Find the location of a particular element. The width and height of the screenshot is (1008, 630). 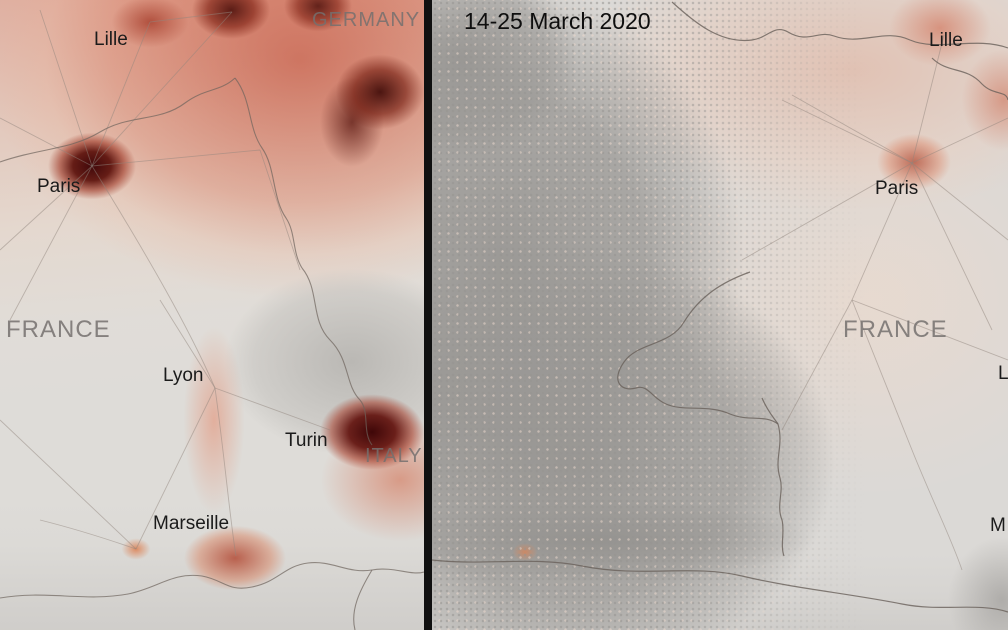

city-label-marseille-partial: M is located at coordinates (998, 525).